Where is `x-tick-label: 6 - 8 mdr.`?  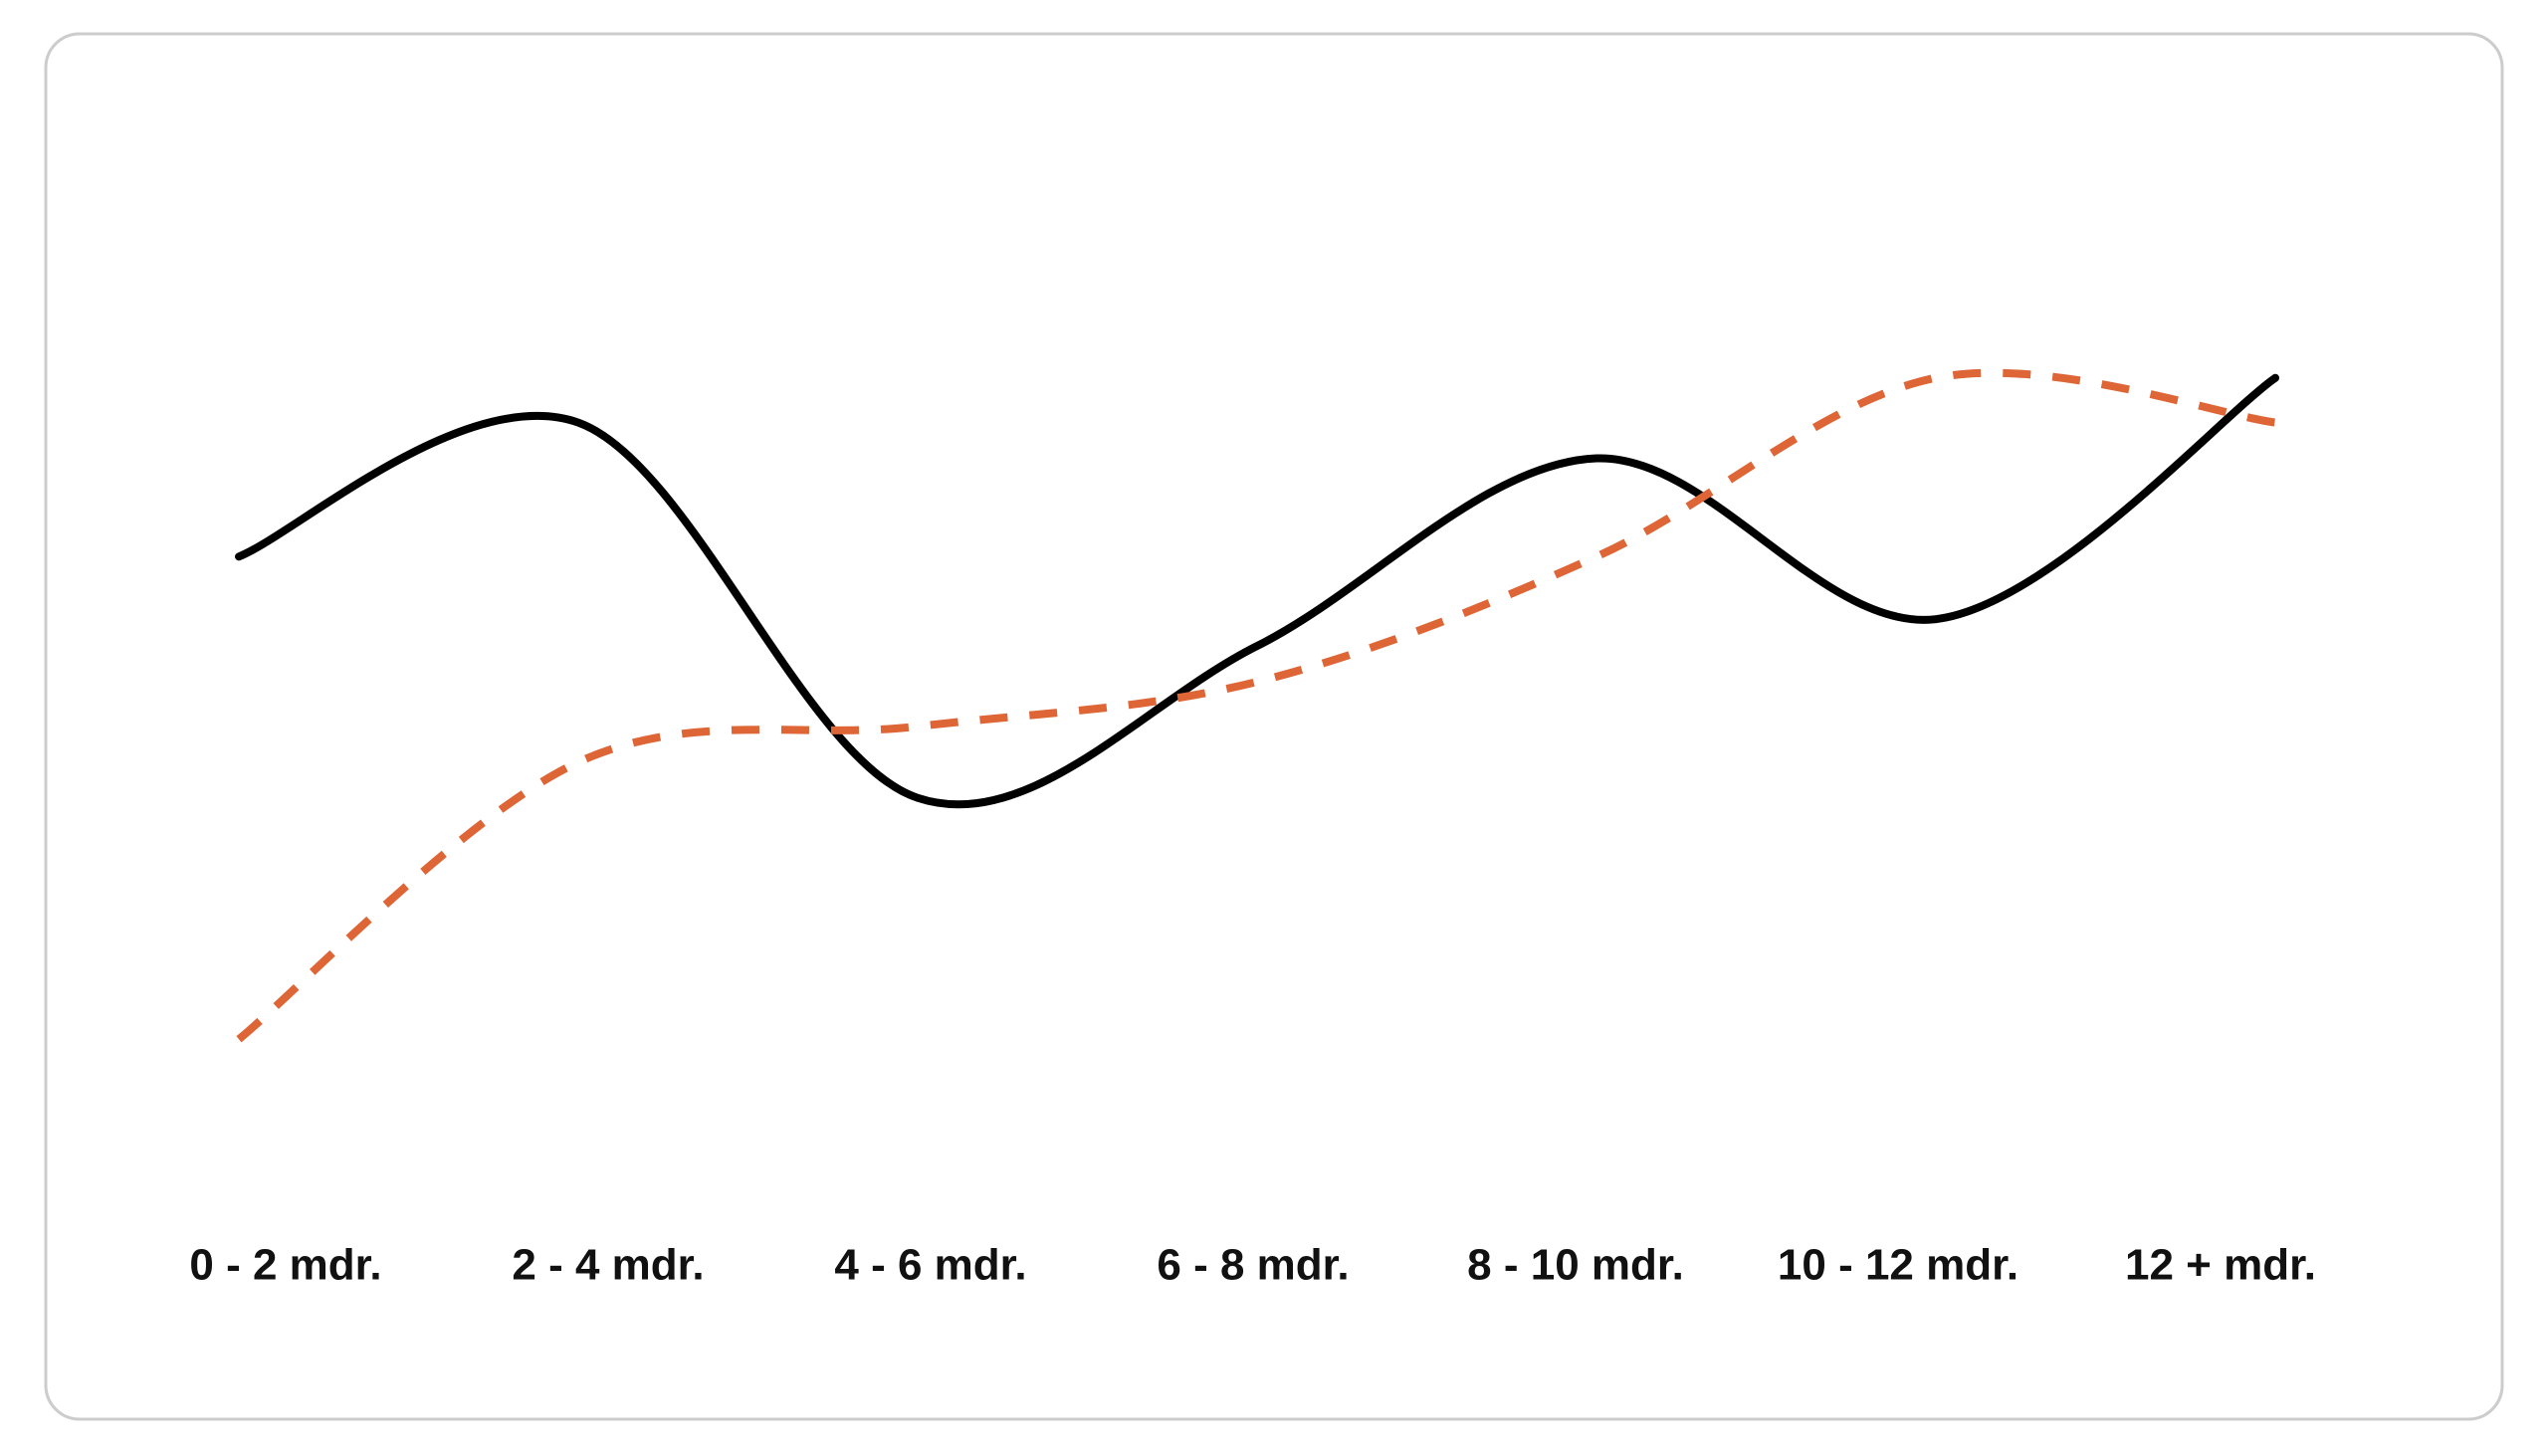
x-tick-label: 6 - 8 mdr. is located at coordinates (1253, 1265).